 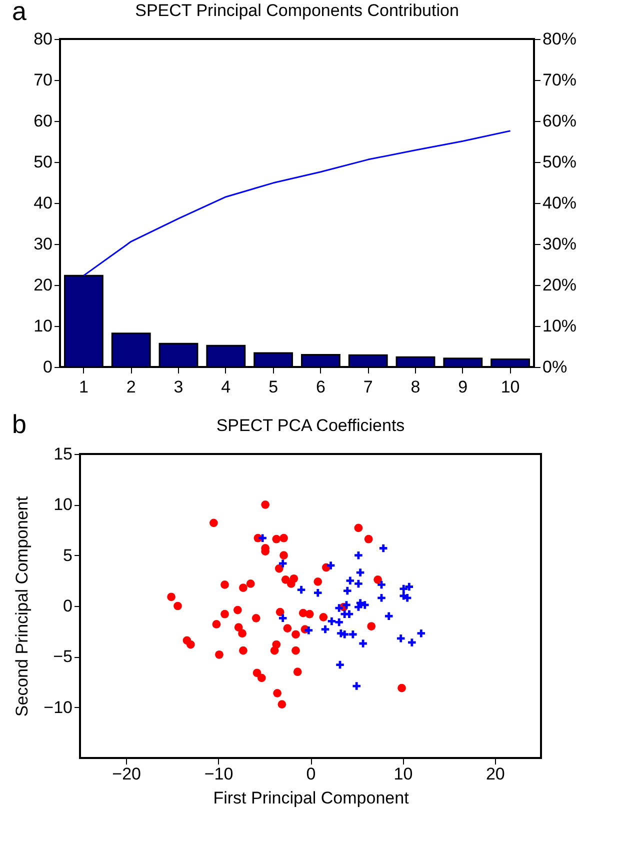 I want to click on x-tick-label: 7, so click(x=368, y=387).